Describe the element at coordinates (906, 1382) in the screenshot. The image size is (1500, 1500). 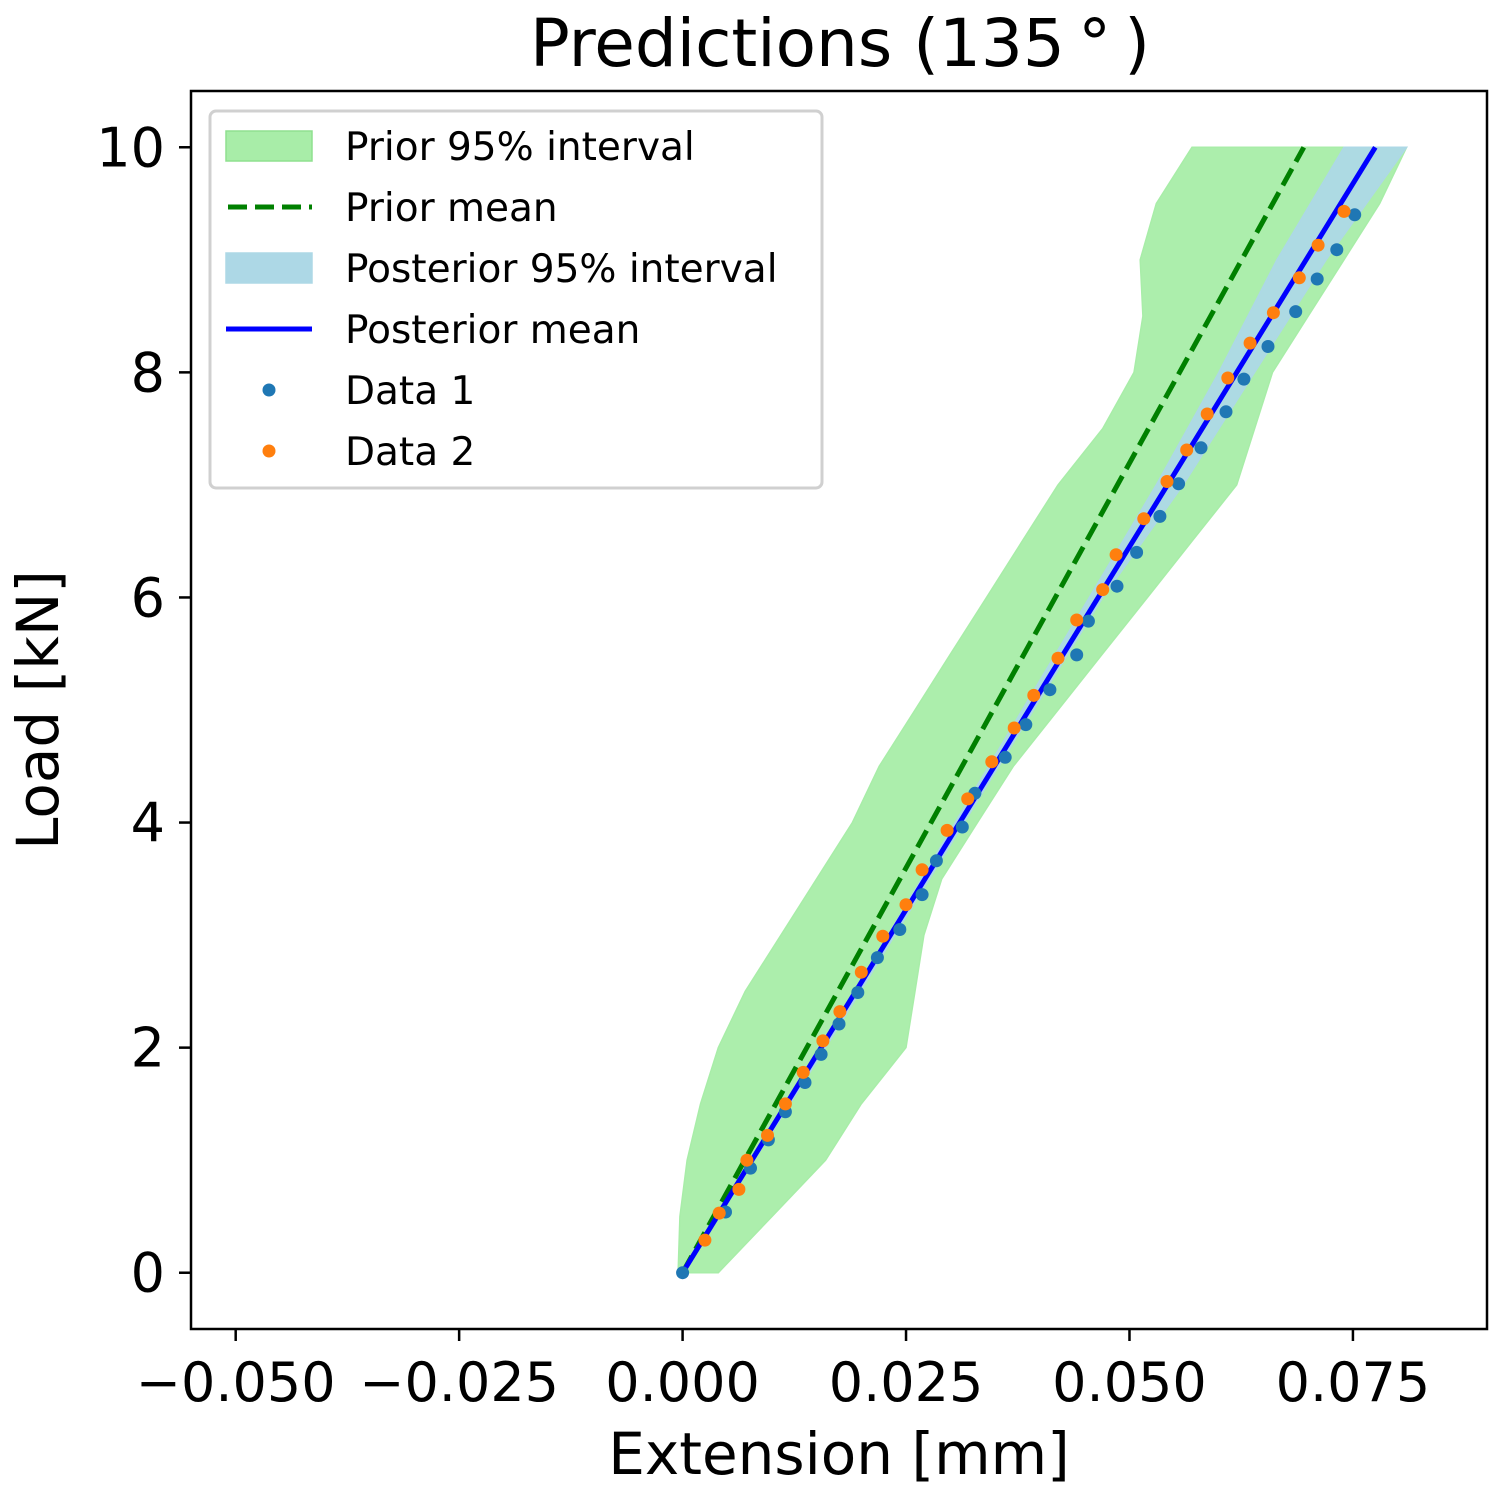
I see `x-tick-label: 0.025` at that location.